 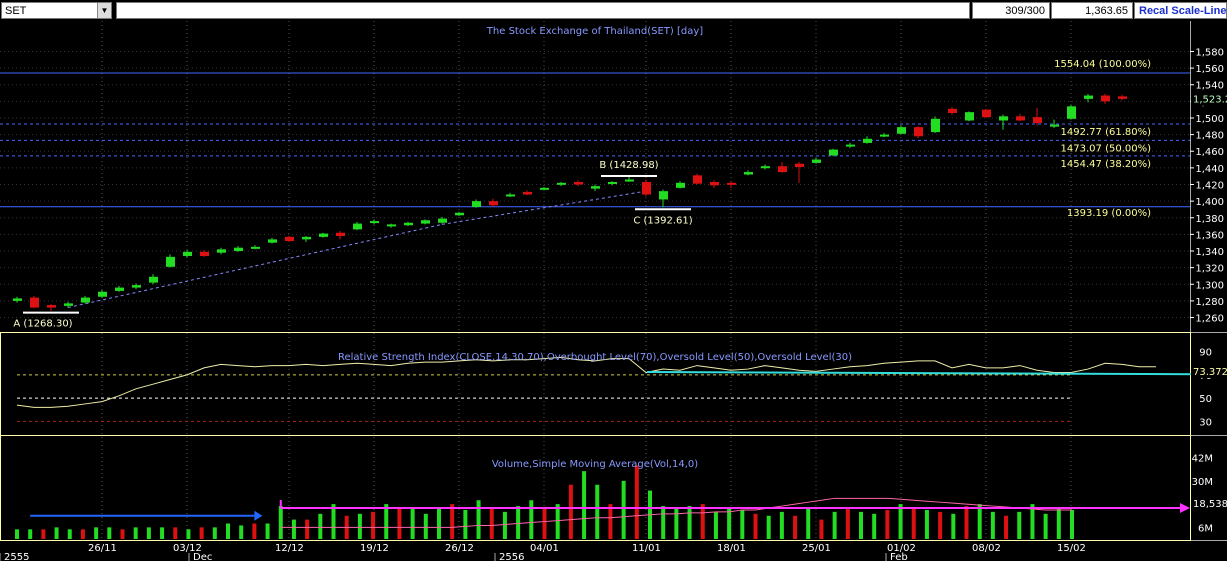 I want to click on fib-label: 1454.47 (38.20%), so click(x=1106, y=164).